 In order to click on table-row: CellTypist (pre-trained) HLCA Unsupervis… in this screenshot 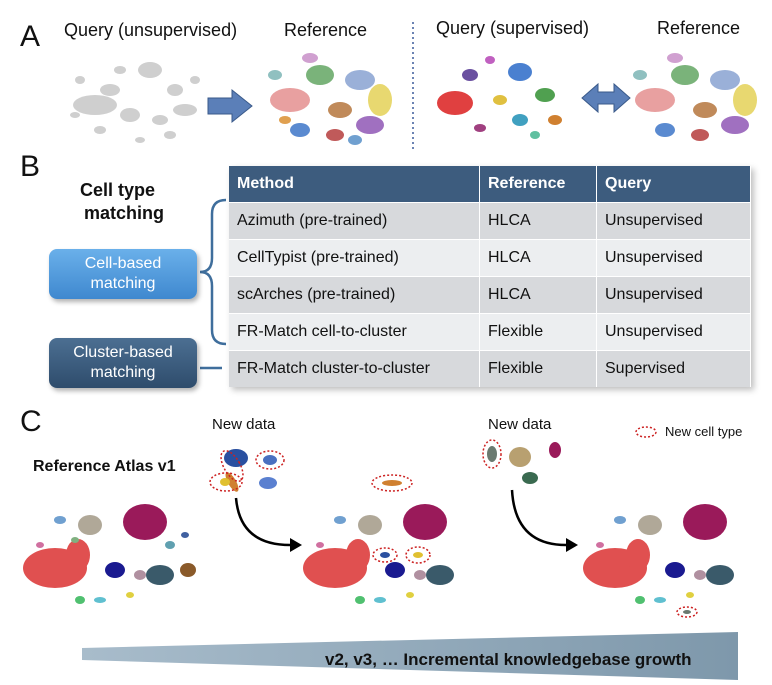, I will do `click(490, 258)`.